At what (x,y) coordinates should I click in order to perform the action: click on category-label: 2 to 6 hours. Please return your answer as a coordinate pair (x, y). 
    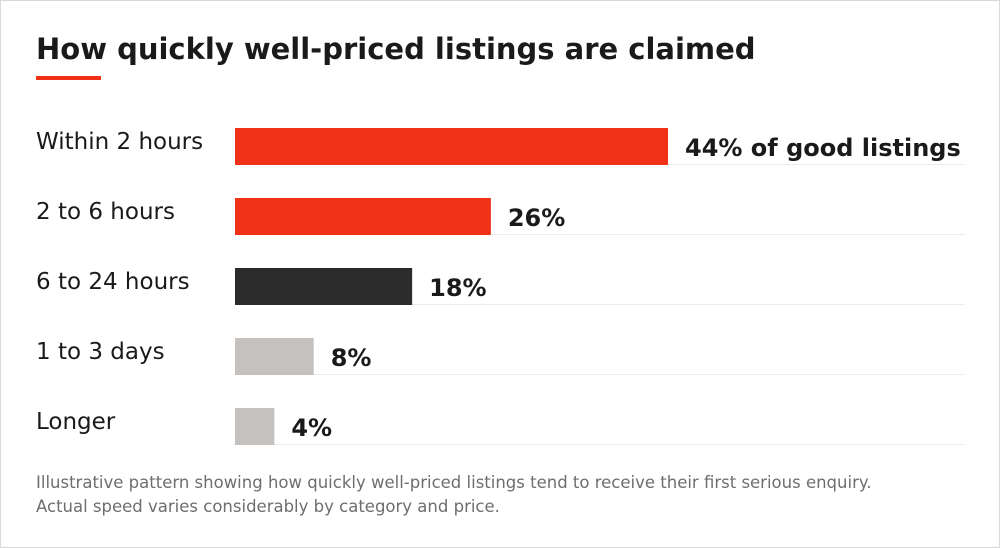
    Looking at the image, I should click on (105, 212).